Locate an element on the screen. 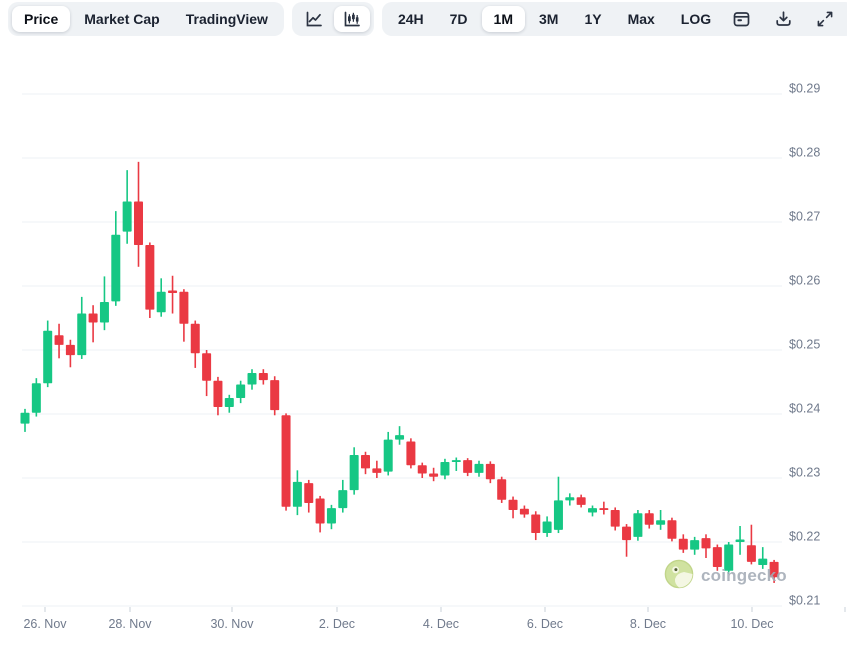 The height and width of the screenshot is (647, 847). tab-tradingview: TradingView is located at coordinates (227, 19).